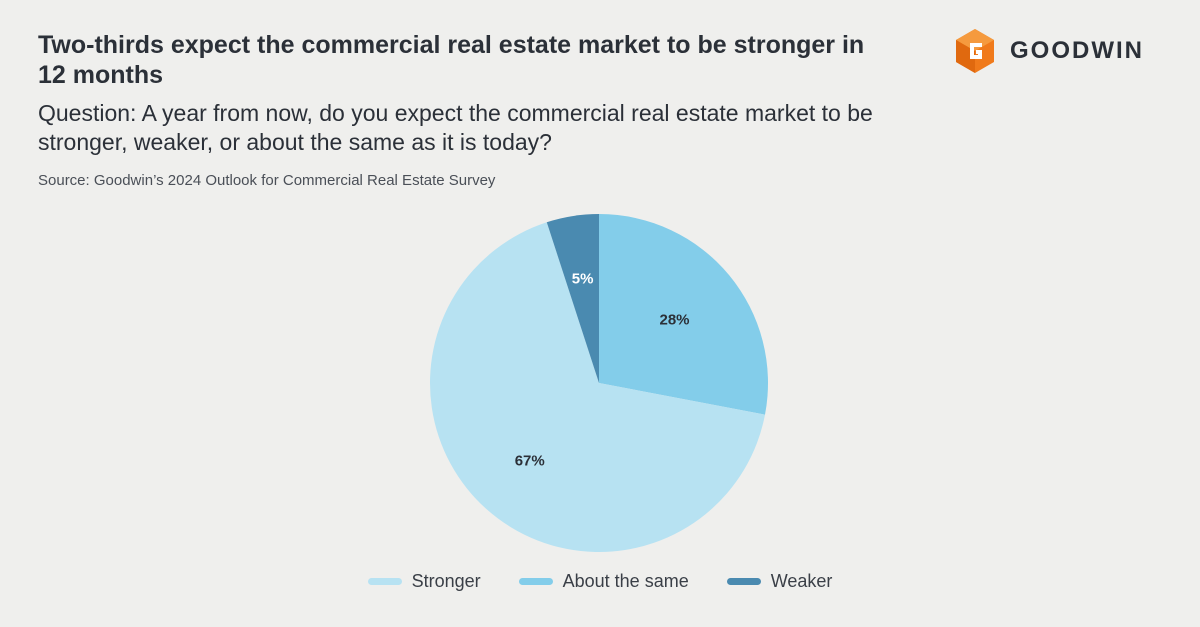 The width and height of the screenshot is (1200, 627). Describe the element at coordinates (675, 319) in the screenshot. I see `data-label-about-the-same: 28%` at that location.